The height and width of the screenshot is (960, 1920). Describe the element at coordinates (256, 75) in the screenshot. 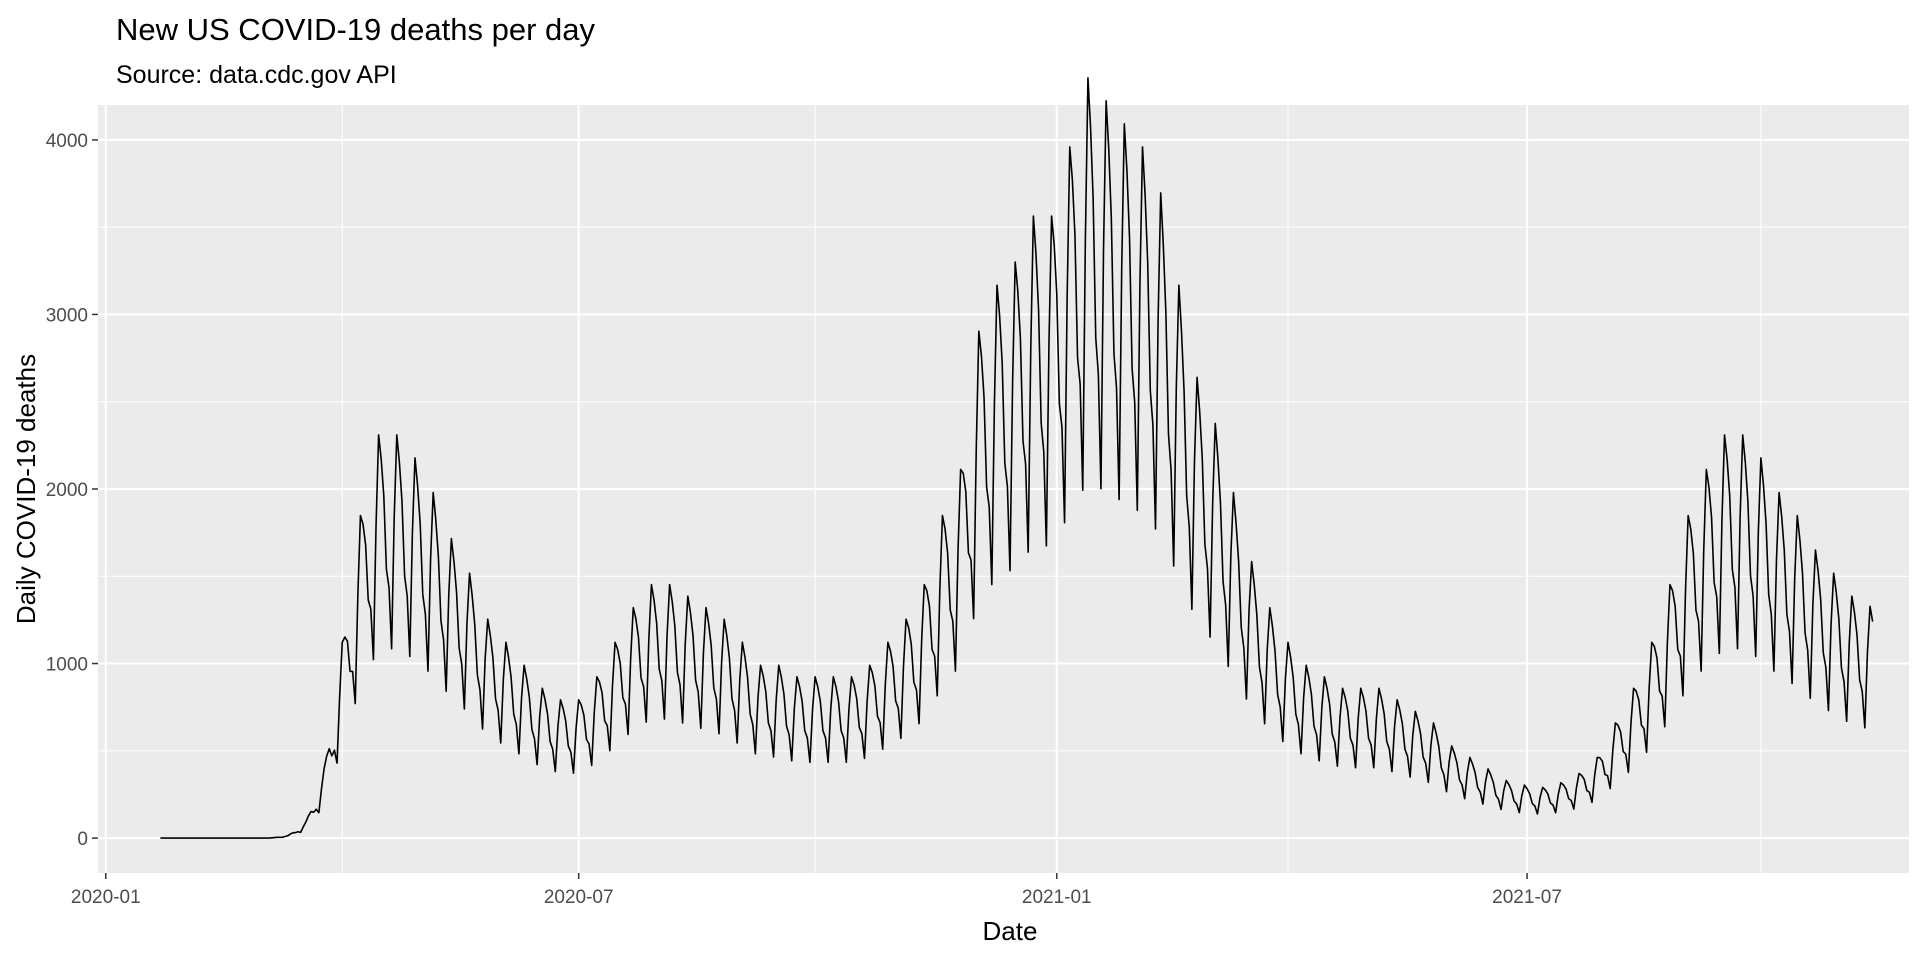

I see `chart-subtitle: Source: data.cdc.gov API` at that location.